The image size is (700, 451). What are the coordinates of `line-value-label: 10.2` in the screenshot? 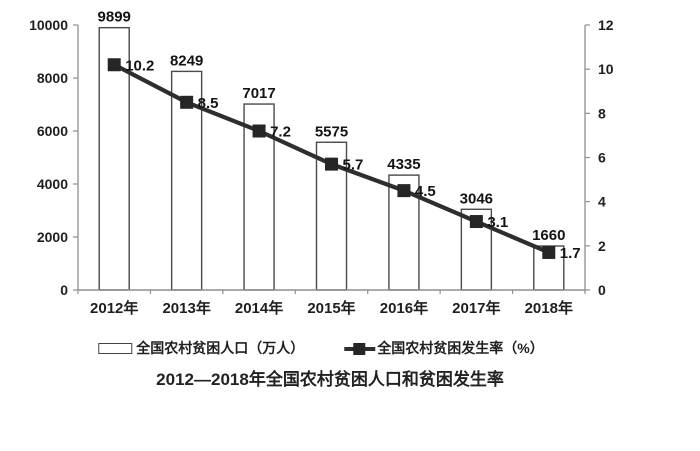 It's located at (139, 65).